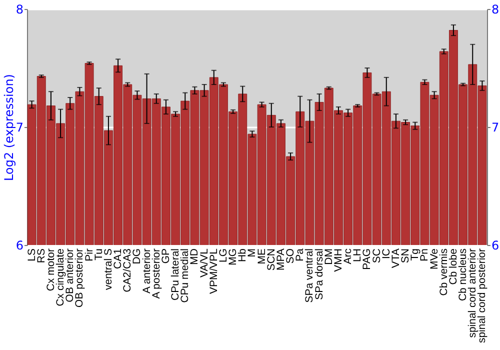 Image resolution: width=500 pixels, height=350 pixels. I want to click on x-tick-label: DG, so click(137, 256).